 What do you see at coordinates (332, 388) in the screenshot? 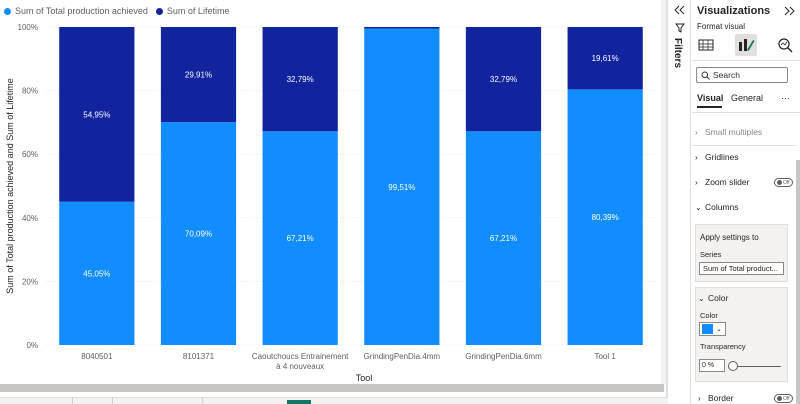
I see `canvas-horizontal-scrollbar` at bounding box center [332, 388].